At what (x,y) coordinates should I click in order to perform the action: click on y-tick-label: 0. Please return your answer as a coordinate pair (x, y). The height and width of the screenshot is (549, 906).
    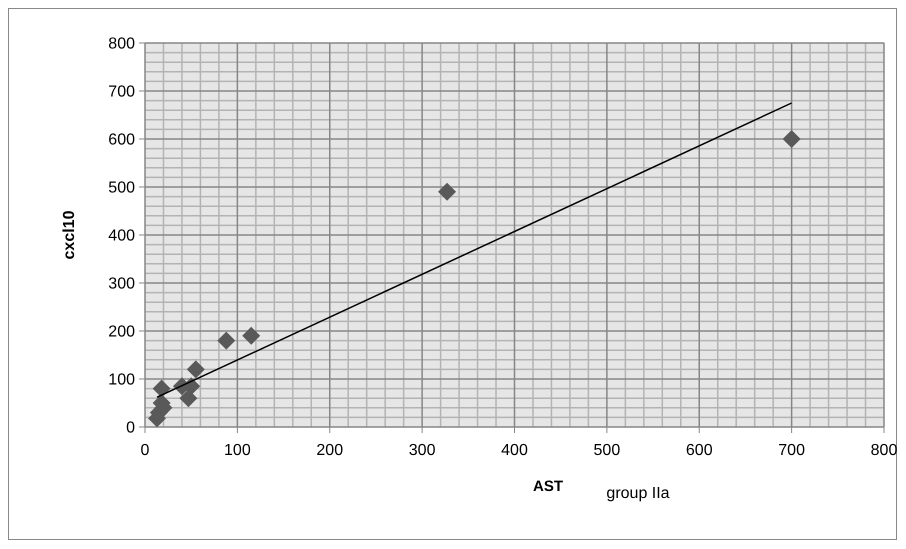
    Looking at the image, I should click on (131, 428).